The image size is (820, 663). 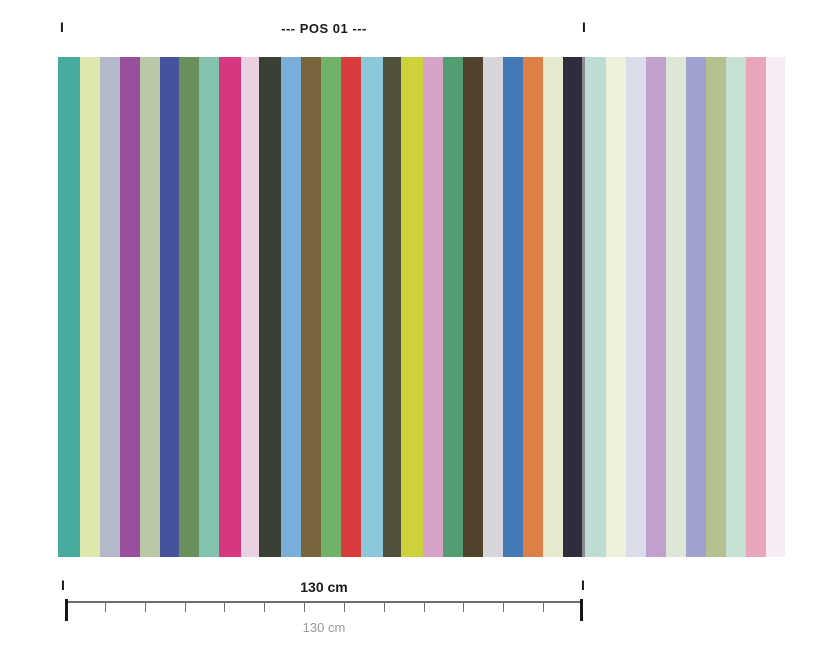 What do you see at coordinates (324, 28) in the screenshot?
I see `position-title: --- POS 01 ---` at bounding box center [324, 28].